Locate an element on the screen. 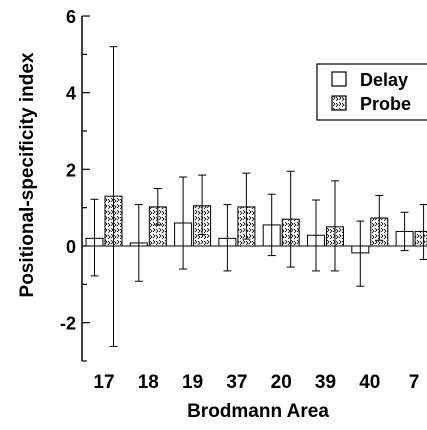 The height and width of the screenshot is (430, 427). y-tick-label: 2 is located at coordinates (71, 170).